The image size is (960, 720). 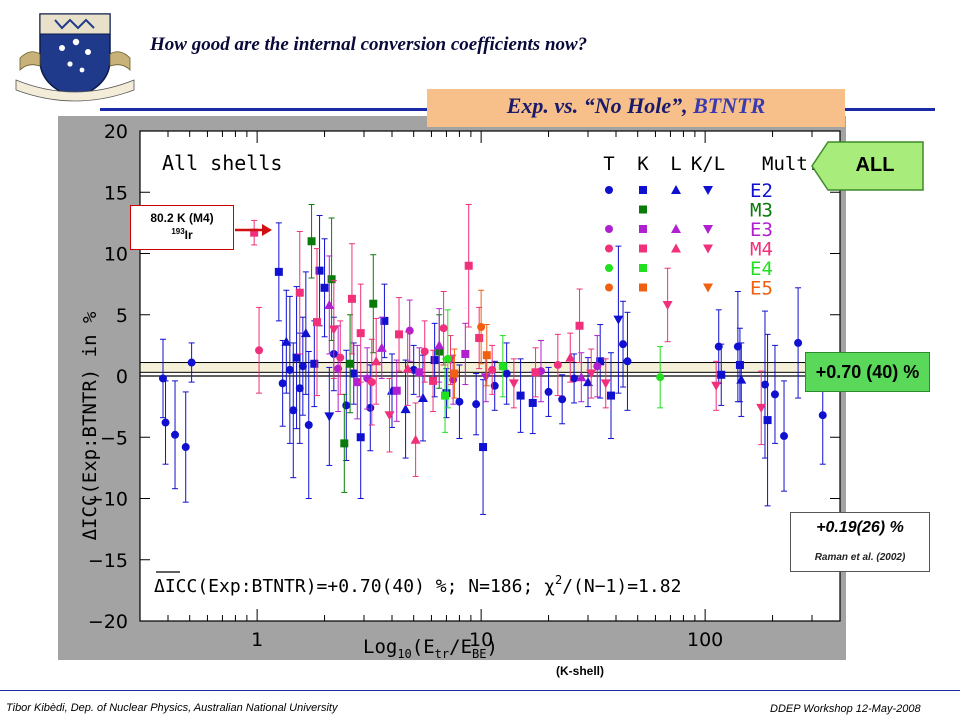 What do you see at coordinates (708, 164) in the screenshot?
I see `legend-column-header: K/L` at bounding box center [708, 164].